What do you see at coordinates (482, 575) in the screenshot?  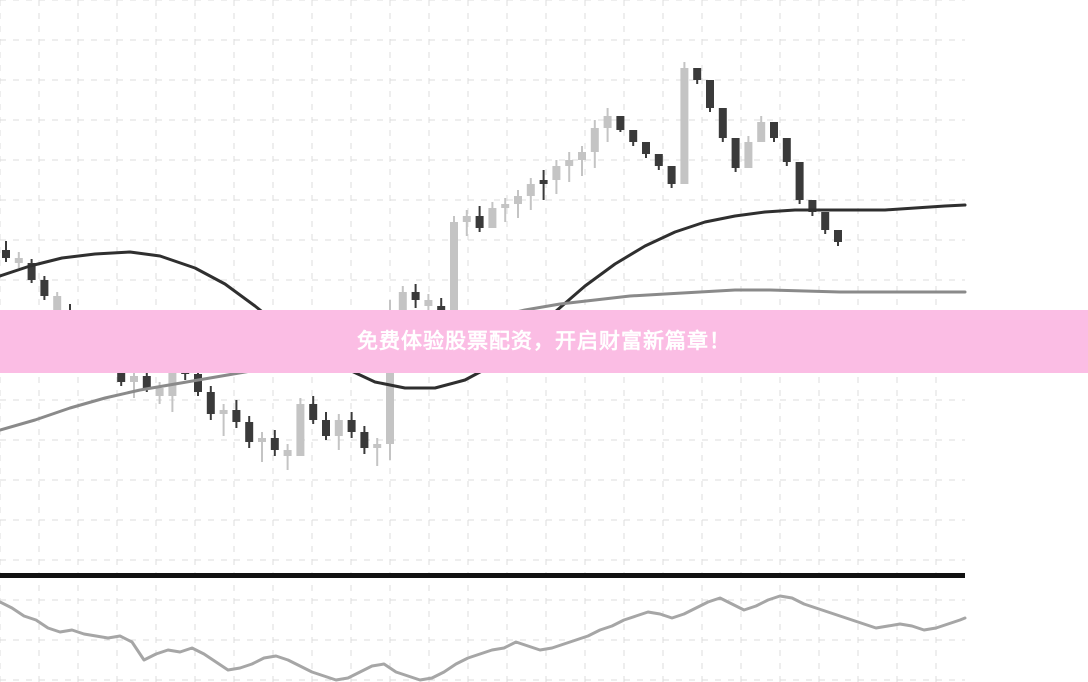 I see `panel-separator` at bounding box center [482, 575].